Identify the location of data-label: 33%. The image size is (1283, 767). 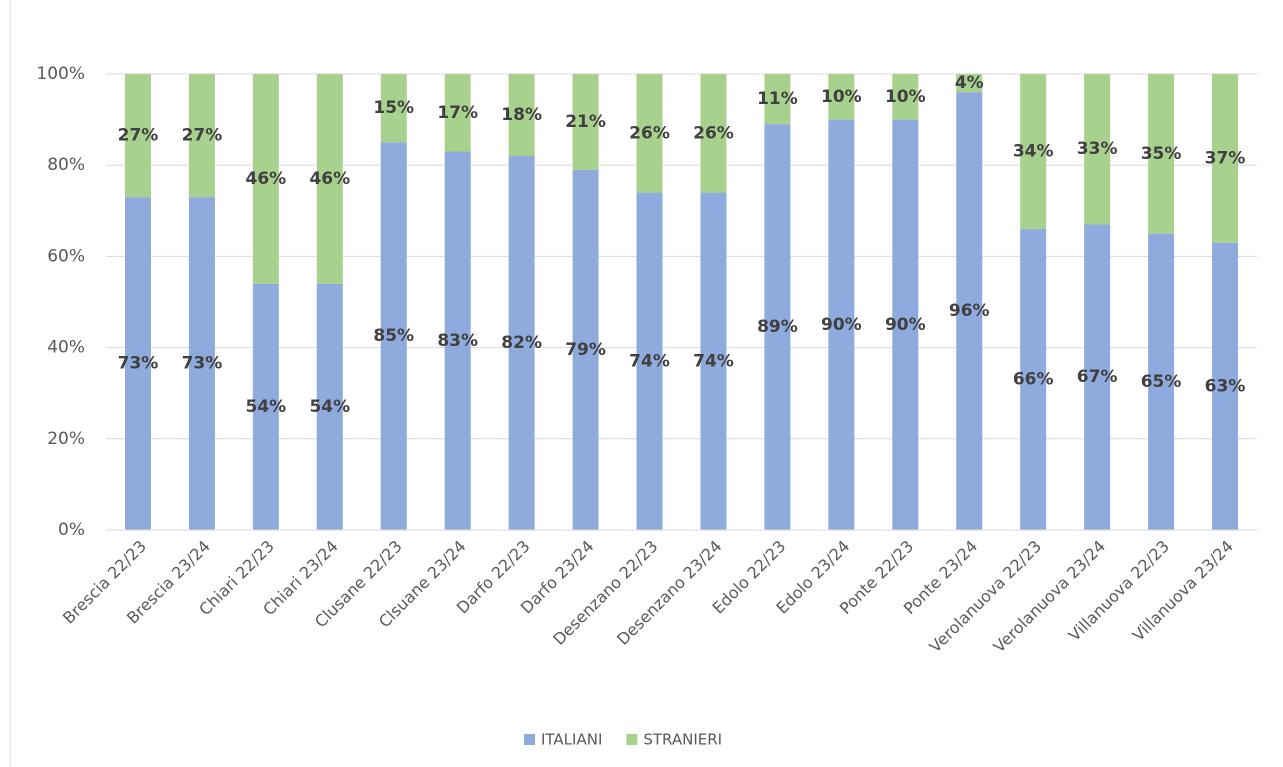
(1097, 149).